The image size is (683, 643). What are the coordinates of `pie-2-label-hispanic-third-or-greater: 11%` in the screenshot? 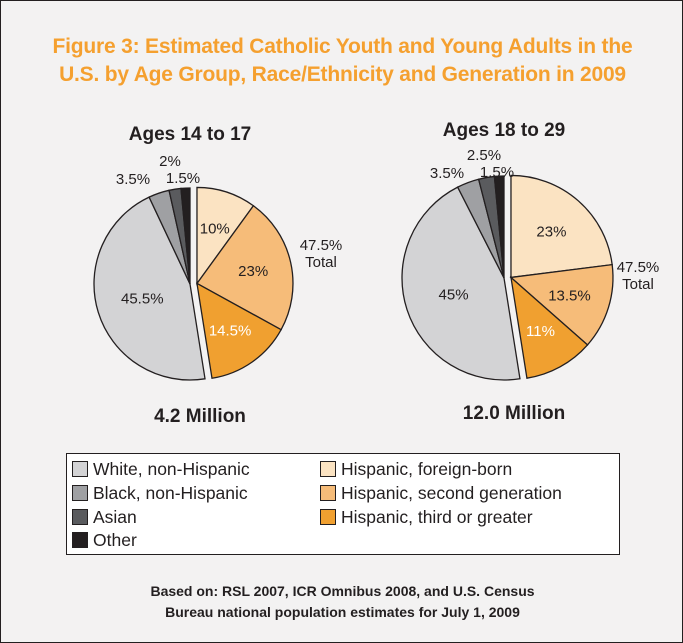 It's located at (540, 331).